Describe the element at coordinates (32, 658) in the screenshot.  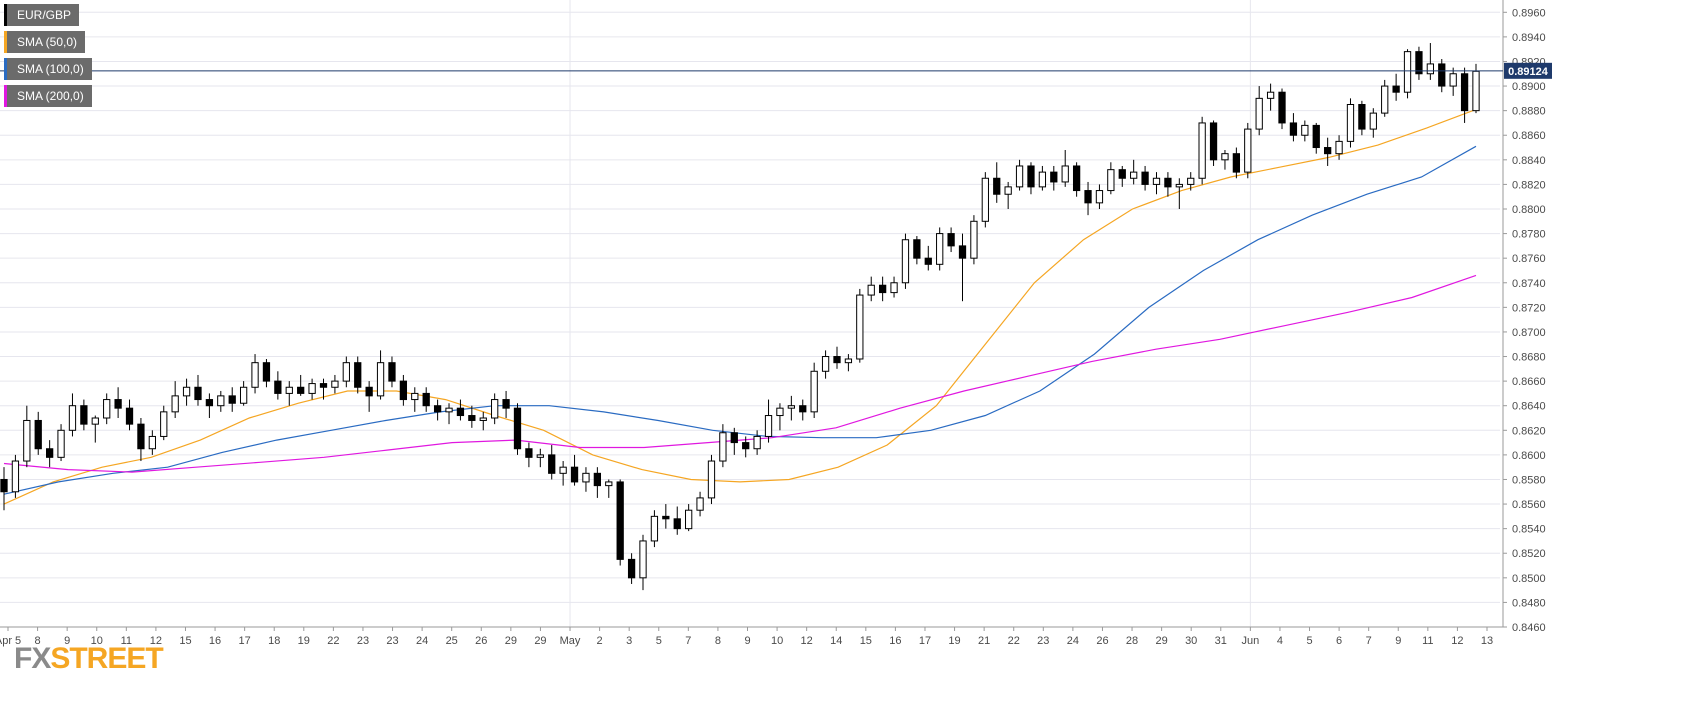
I see `logo-part-fx: FX` at that location.